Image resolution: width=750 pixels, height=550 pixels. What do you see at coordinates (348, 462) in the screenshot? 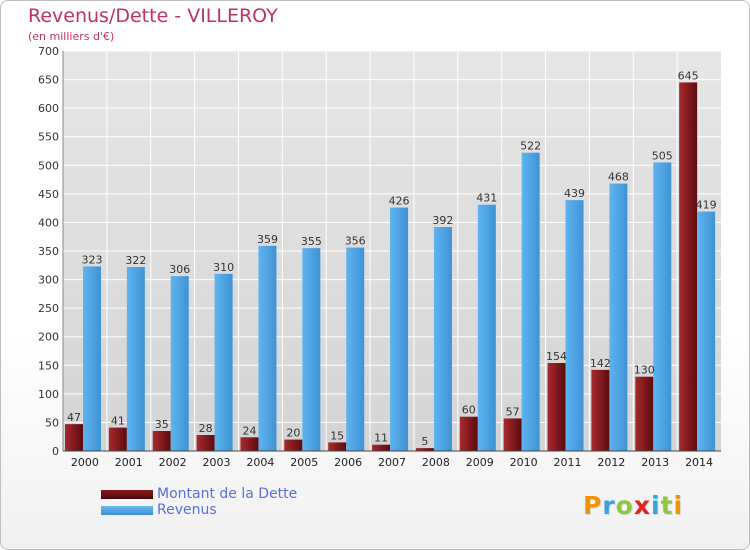
I see `x-tick-label: 2006` at bounding box center [348, 462].